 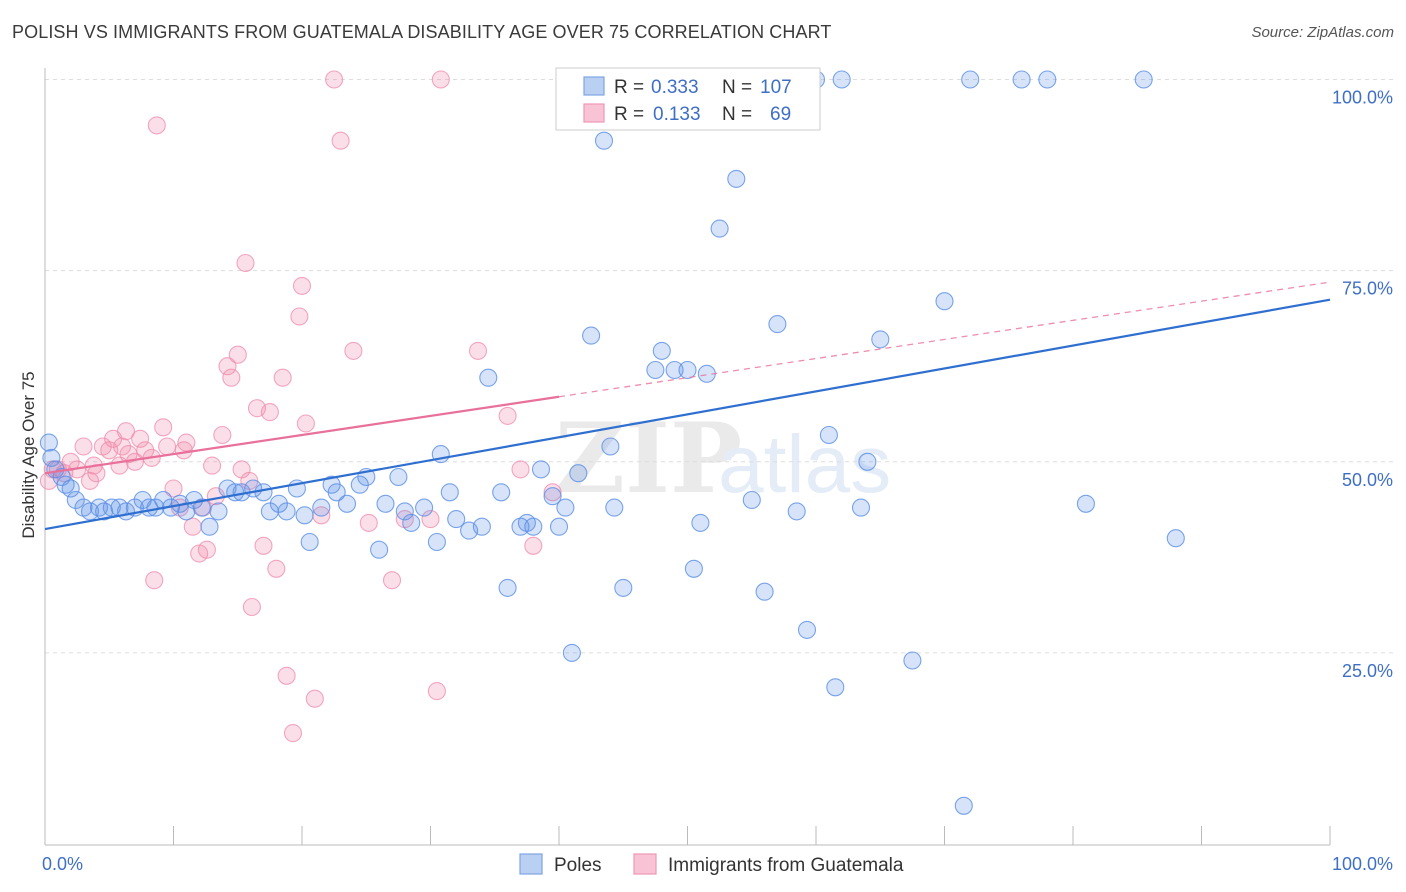 I want to click on legend: R = 0.333 N = 107 R = 0.133 N = 69, so click(x=688, y=99).